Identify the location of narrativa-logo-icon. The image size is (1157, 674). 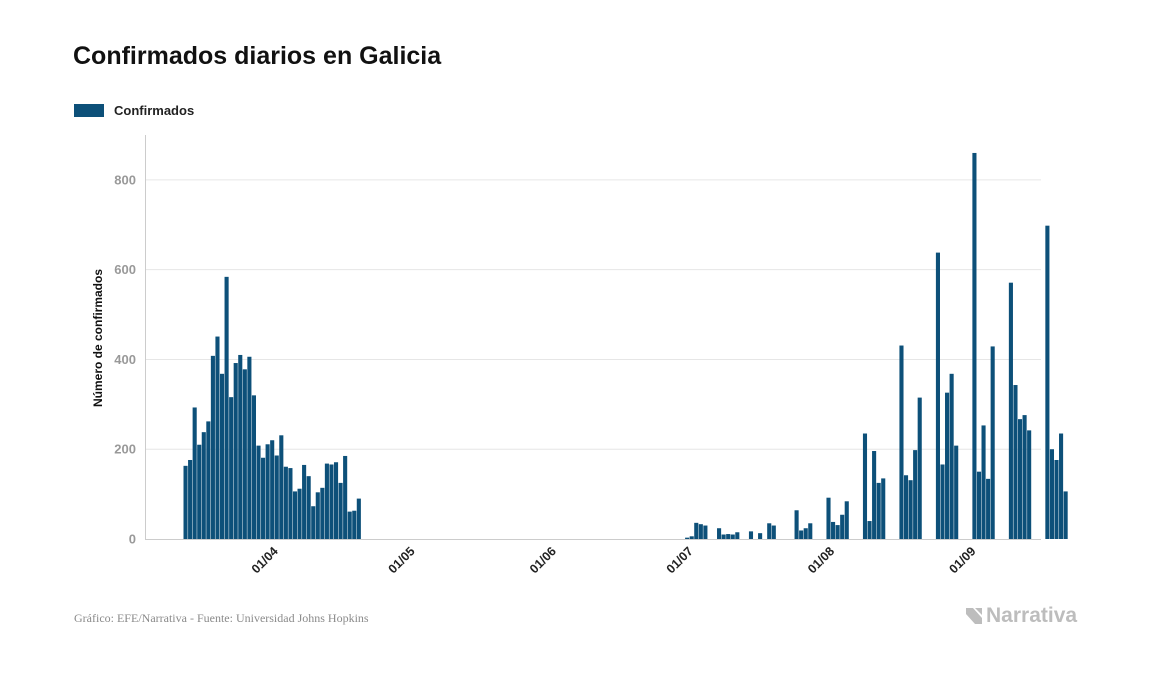
(974, 616).